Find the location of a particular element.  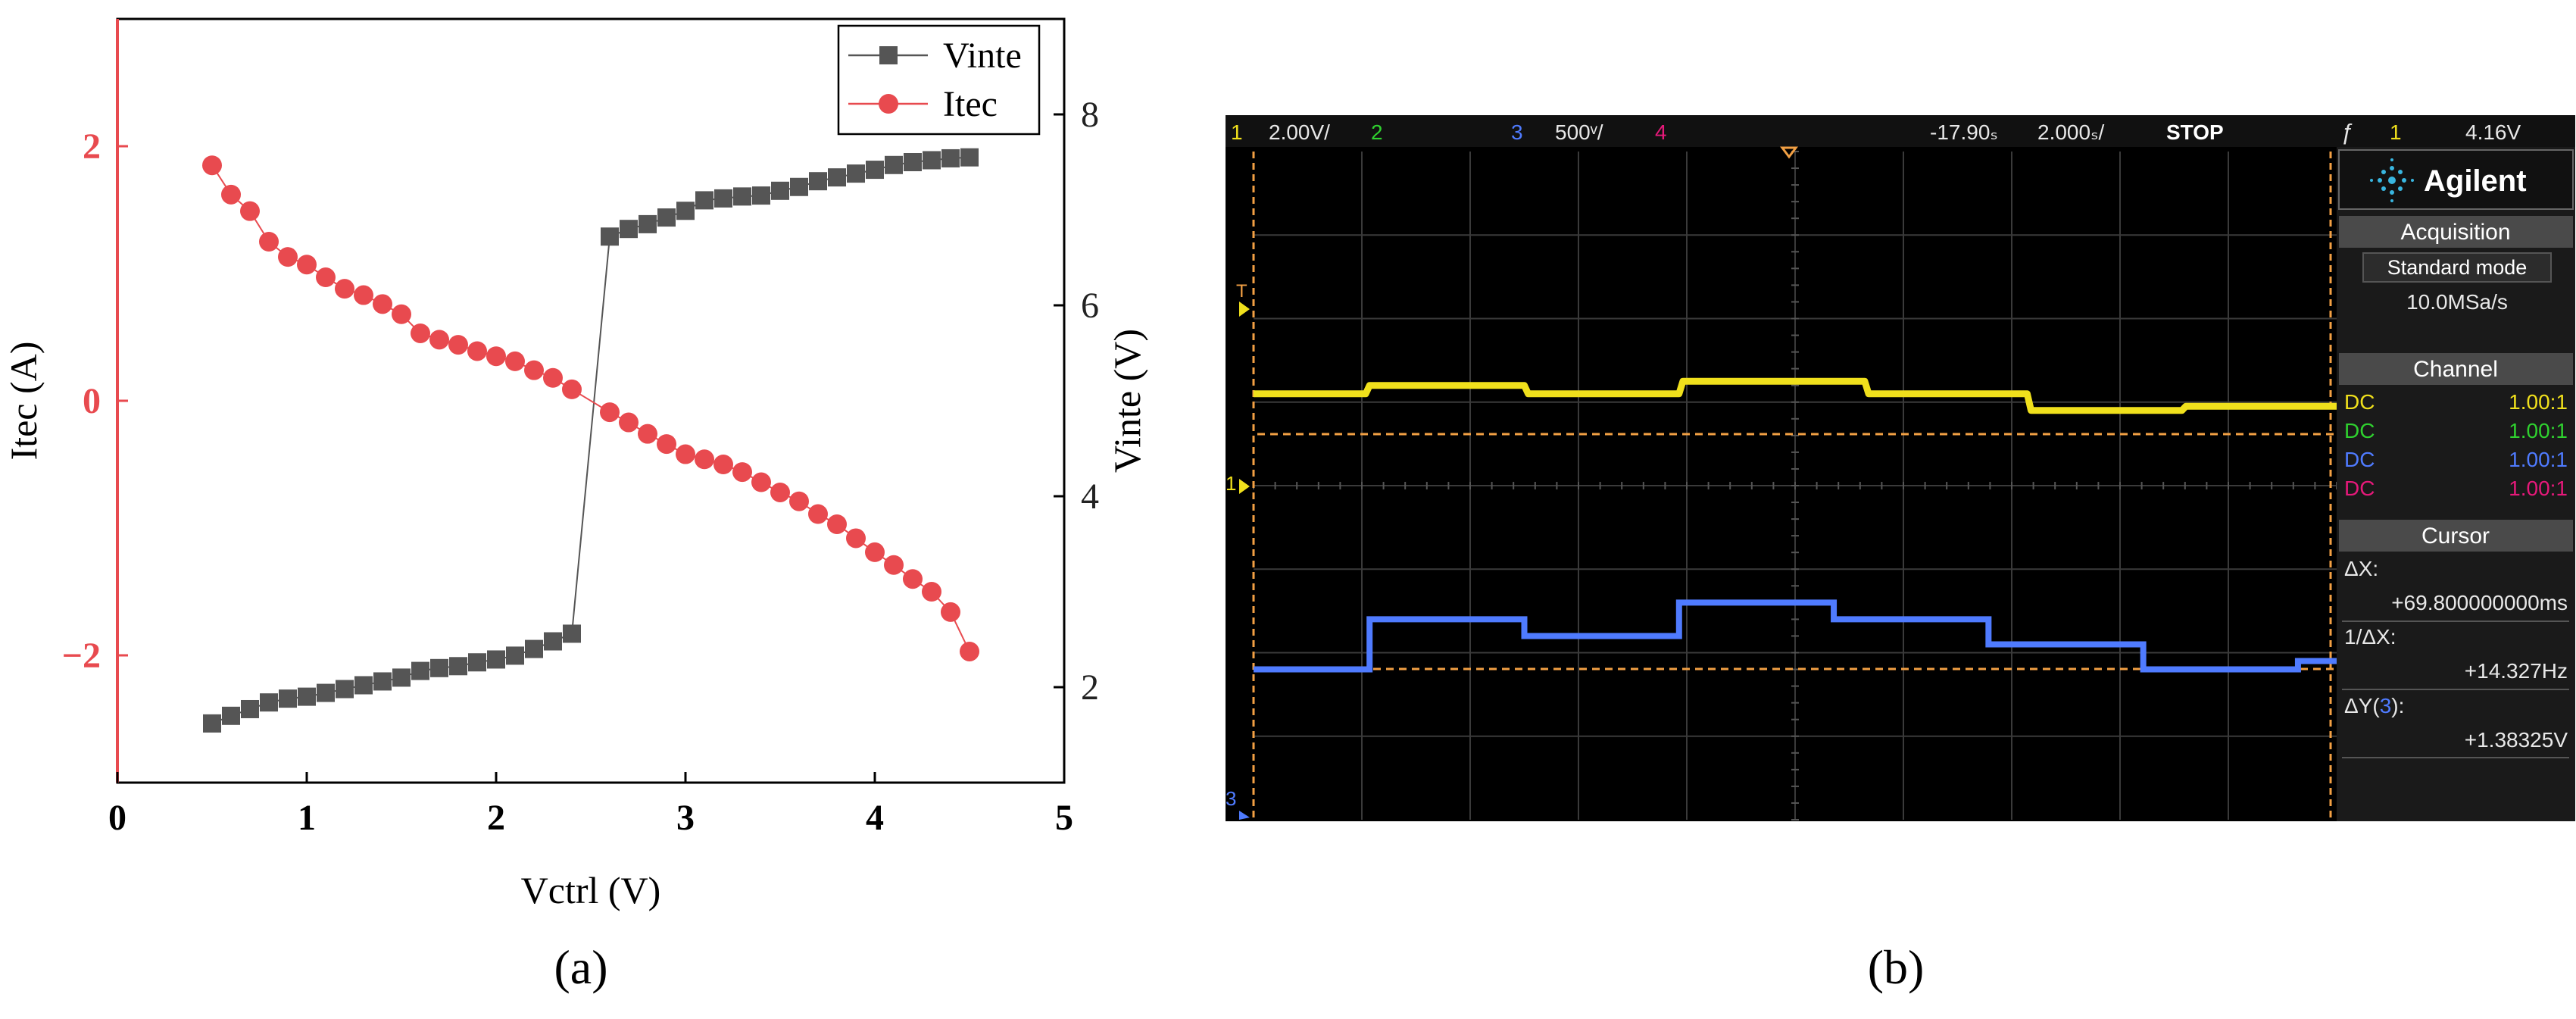

channel-header-bg is located at coordinates (2456, 369).